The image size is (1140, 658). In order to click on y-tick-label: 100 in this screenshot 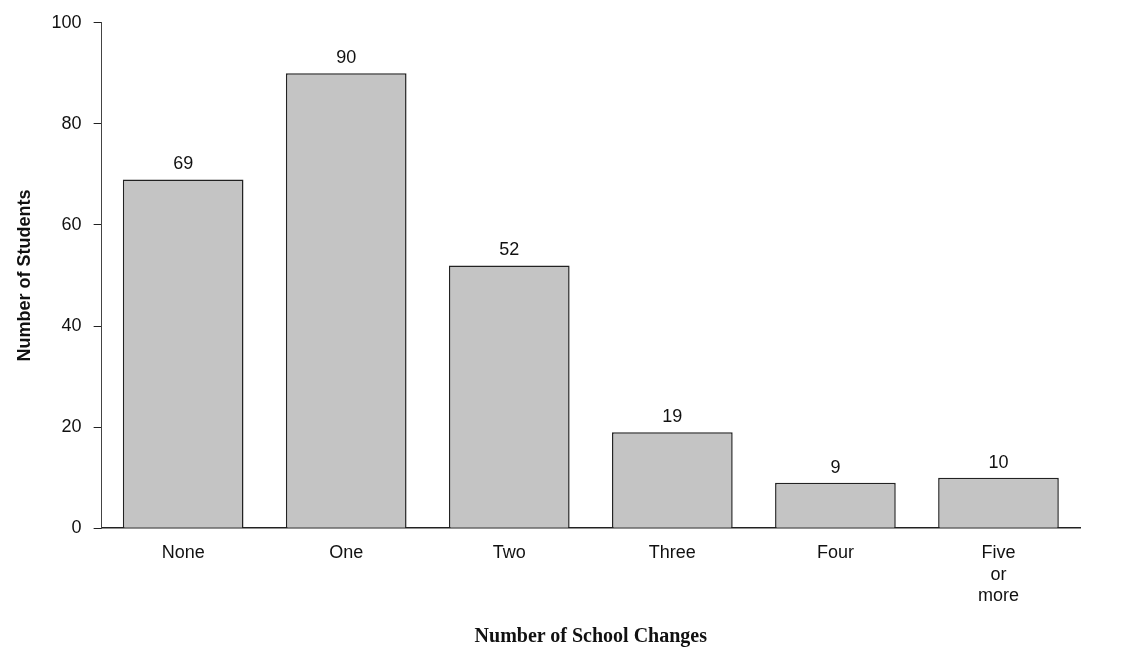, I will do `click(66, 21)`.